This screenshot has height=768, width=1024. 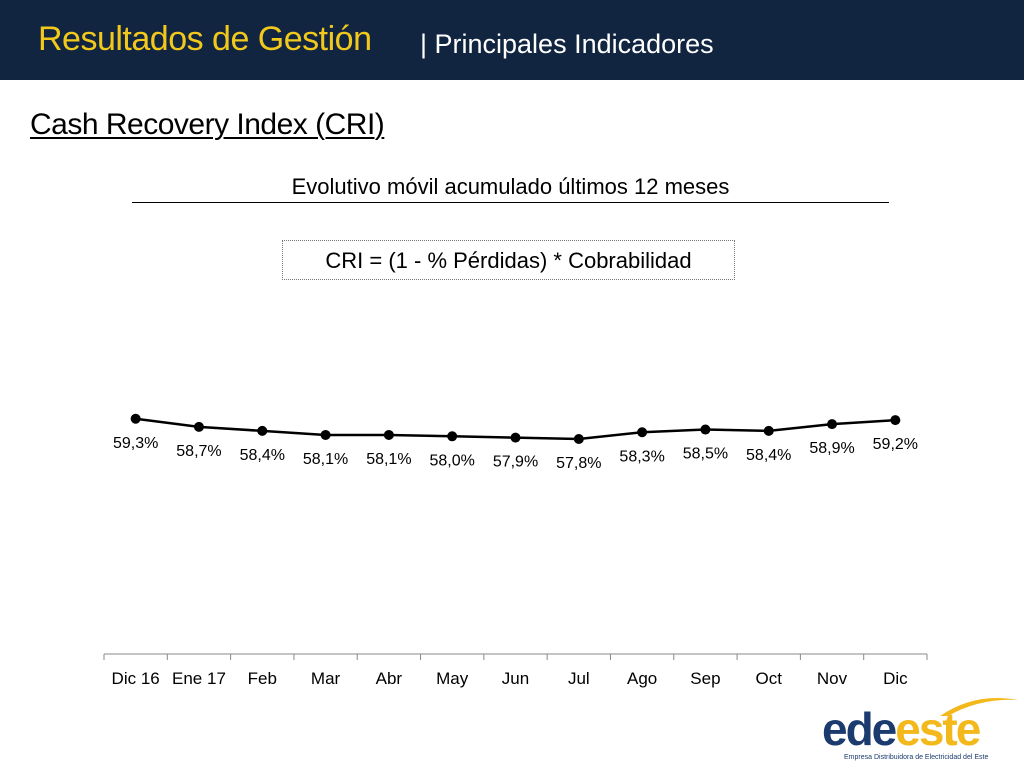 I want to click on data-label: 58,7%, so click(x=198, y=451).